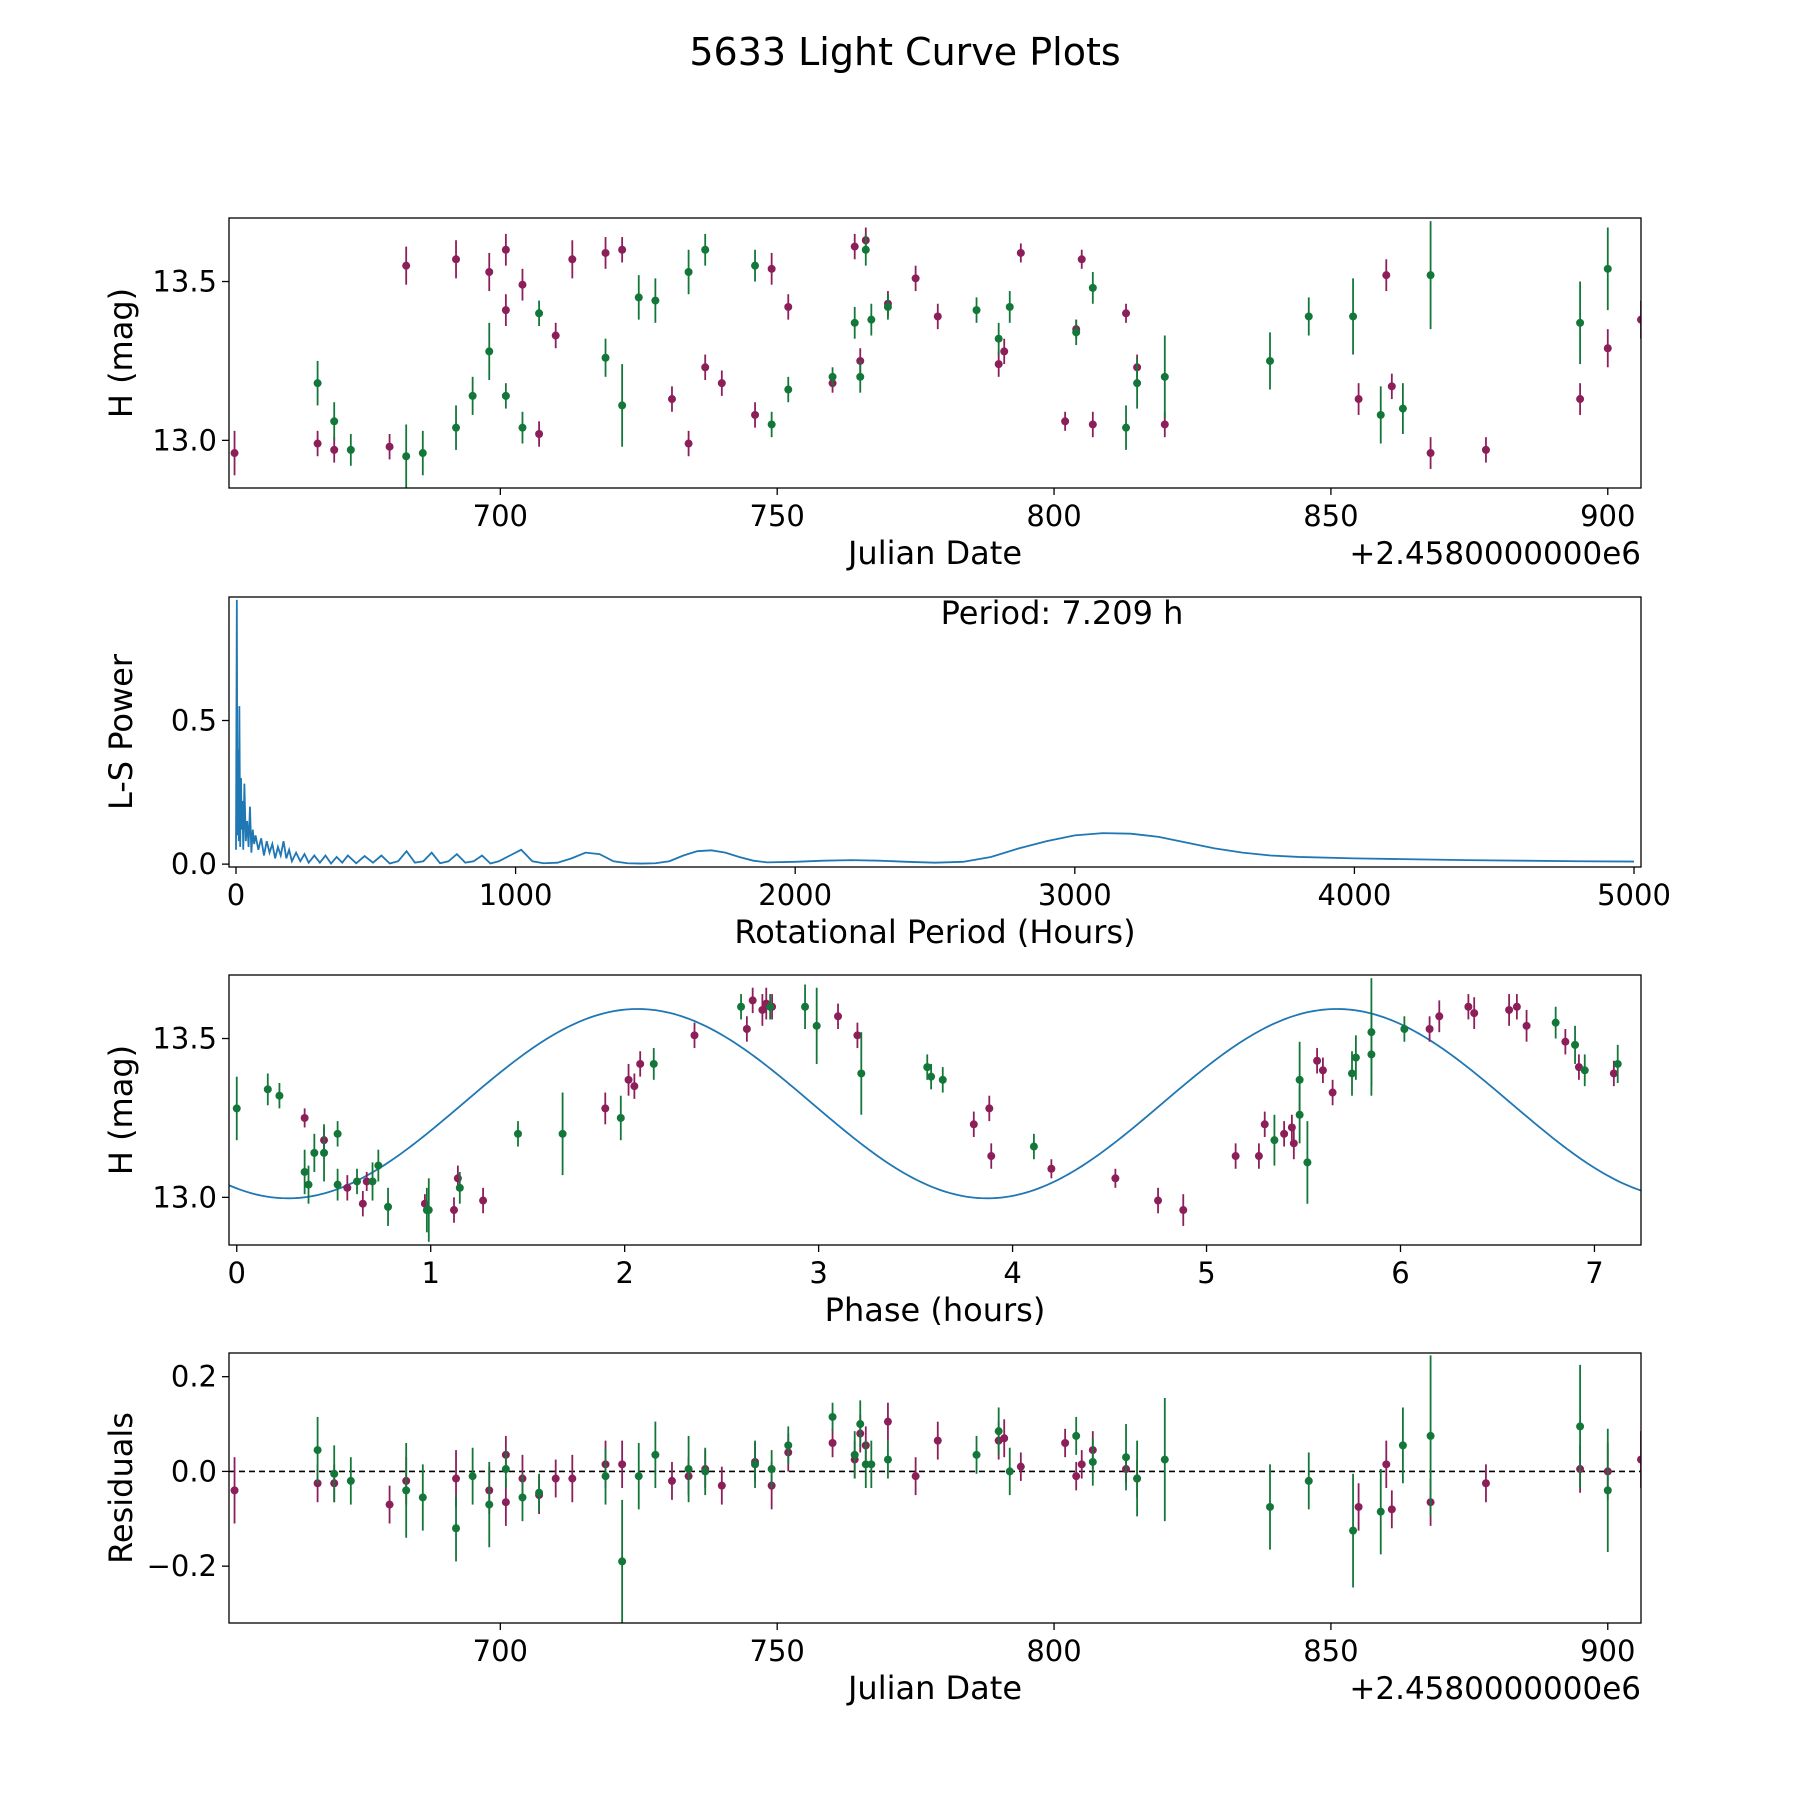 This screenshot has height=1800, width=1800. I want to click on period-annotation: Period: 7.209 h, so click(1062, 613).